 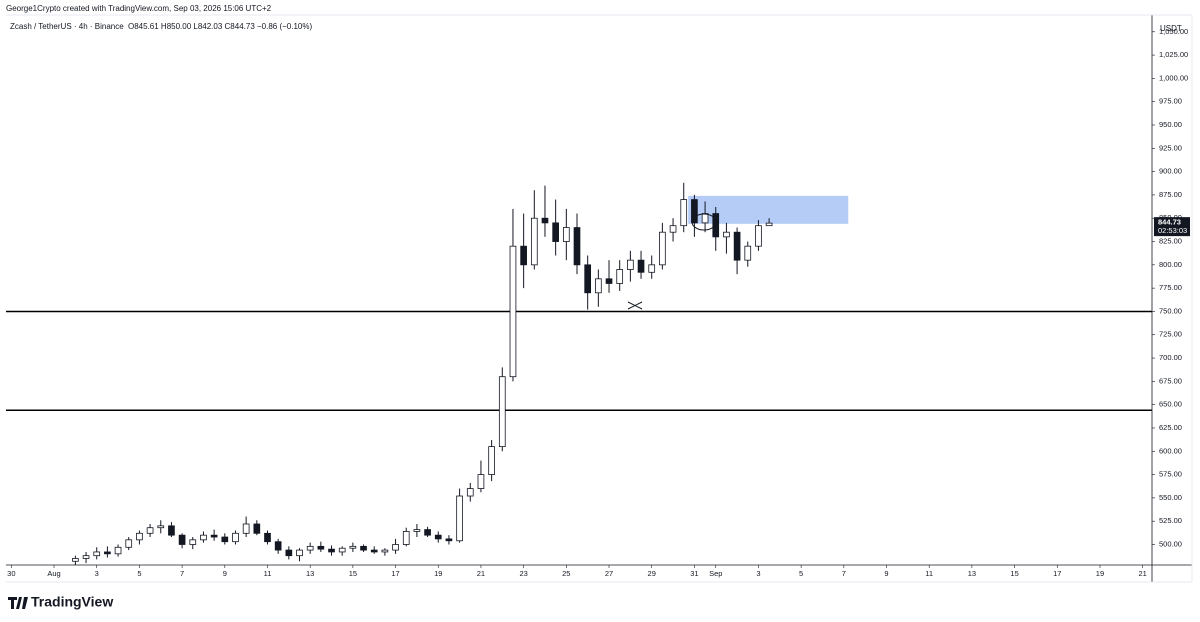 What do you see at coordinates (566, 573) in the screenshot?
I see `x-tick-label: 25` at bounding box center [566, 573].